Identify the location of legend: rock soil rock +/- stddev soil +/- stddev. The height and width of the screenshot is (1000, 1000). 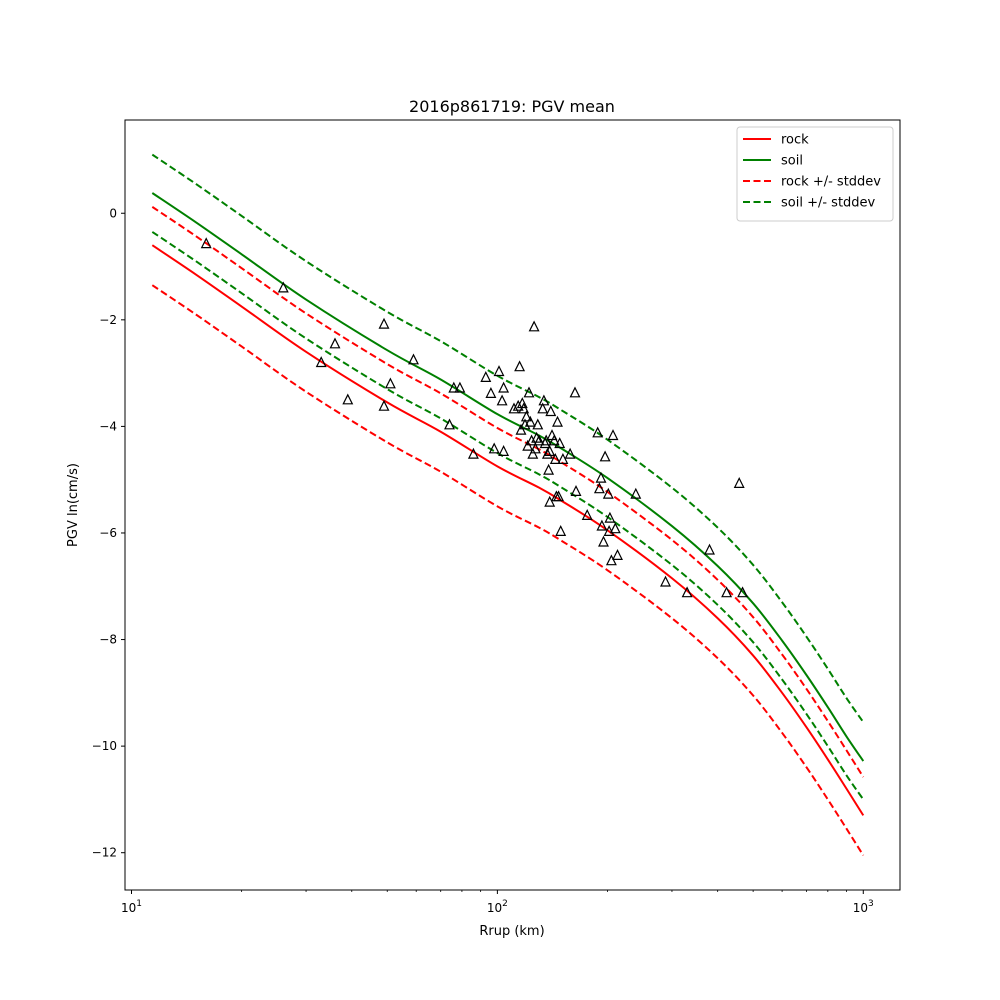
(815, 174).